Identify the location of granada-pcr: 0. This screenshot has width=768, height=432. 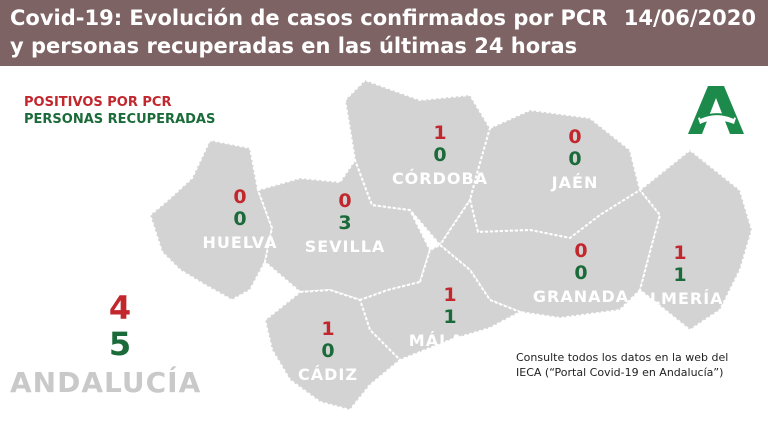
(581, 251).